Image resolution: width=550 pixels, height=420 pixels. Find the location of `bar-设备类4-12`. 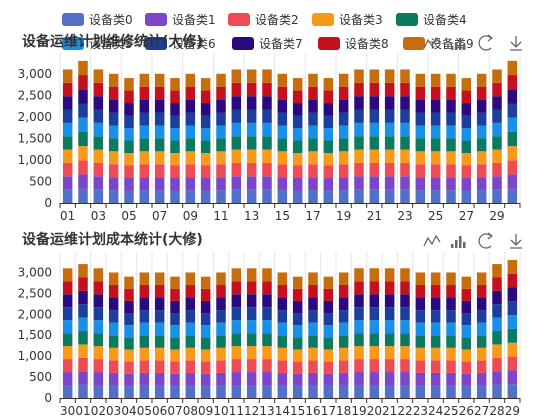

bar-设备类4-12 is located at coordinates (251, 340).